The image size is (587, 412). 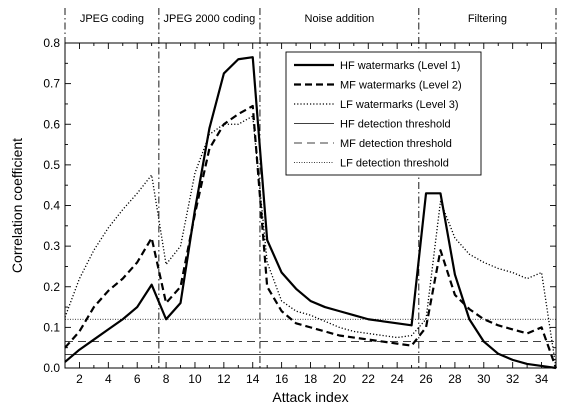 What do you see at coordinates (395, 125) in the screenshot?
I see `legend-label: HF detection threshold` at bounding box center [395, 125].